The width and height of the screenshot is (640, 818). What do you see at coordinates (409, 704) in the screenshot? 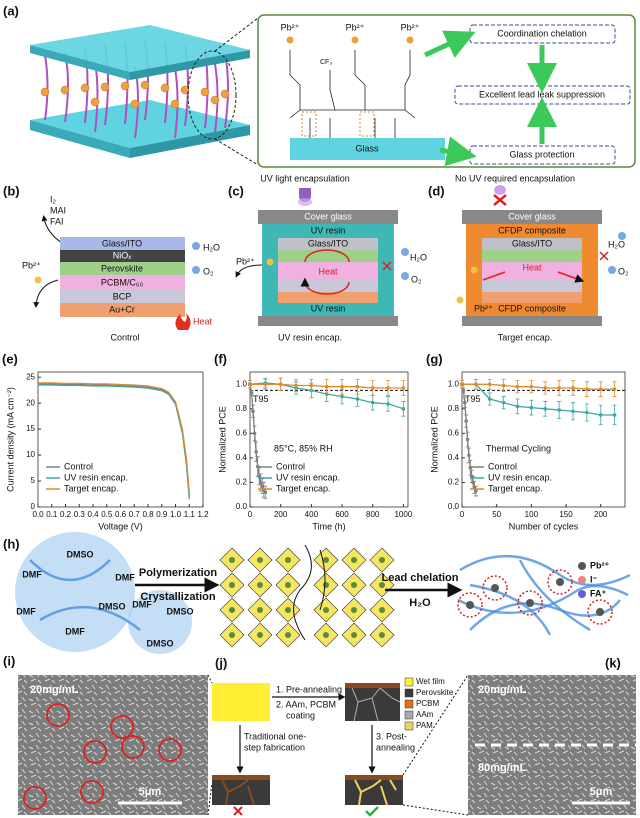
I see `legend-swatch` at bounding box center [409, 704].